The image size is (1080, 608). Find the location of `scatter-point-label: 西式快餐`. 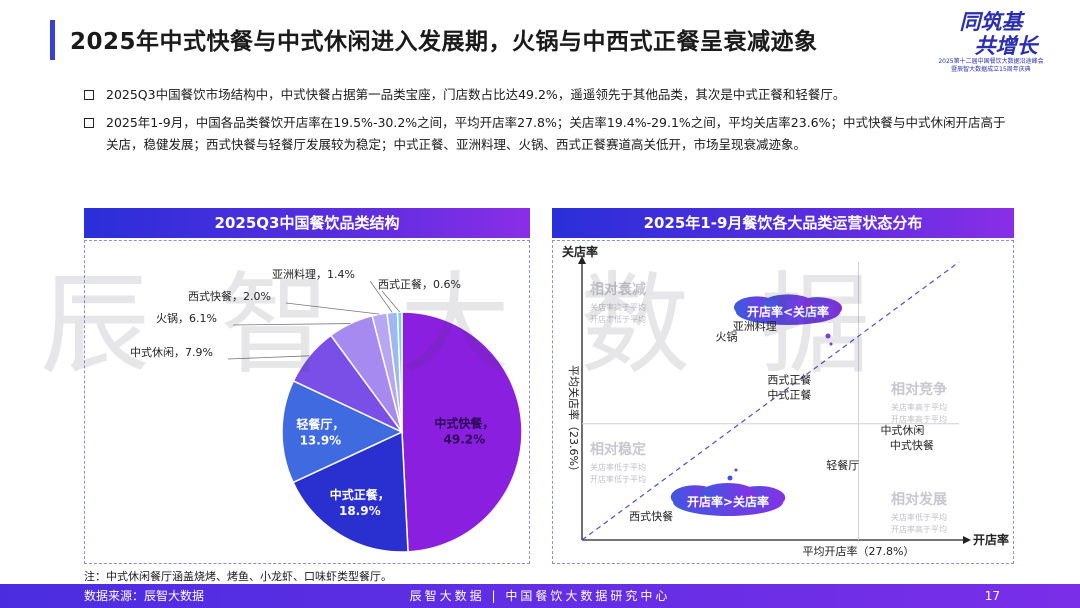

scatter-point-label: 西式快餐 is located at coordinates (651, 516).